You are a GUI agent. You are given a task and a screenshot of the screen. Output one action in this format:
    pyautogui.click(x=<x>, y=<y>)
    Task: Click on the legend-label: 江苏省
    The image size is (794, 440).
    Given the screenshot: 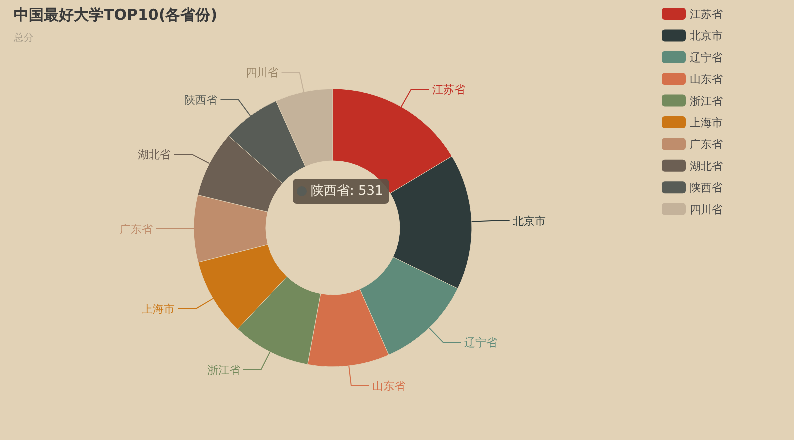 What is the action you would take?
    pyautogui.click(x=706, y=14)
    